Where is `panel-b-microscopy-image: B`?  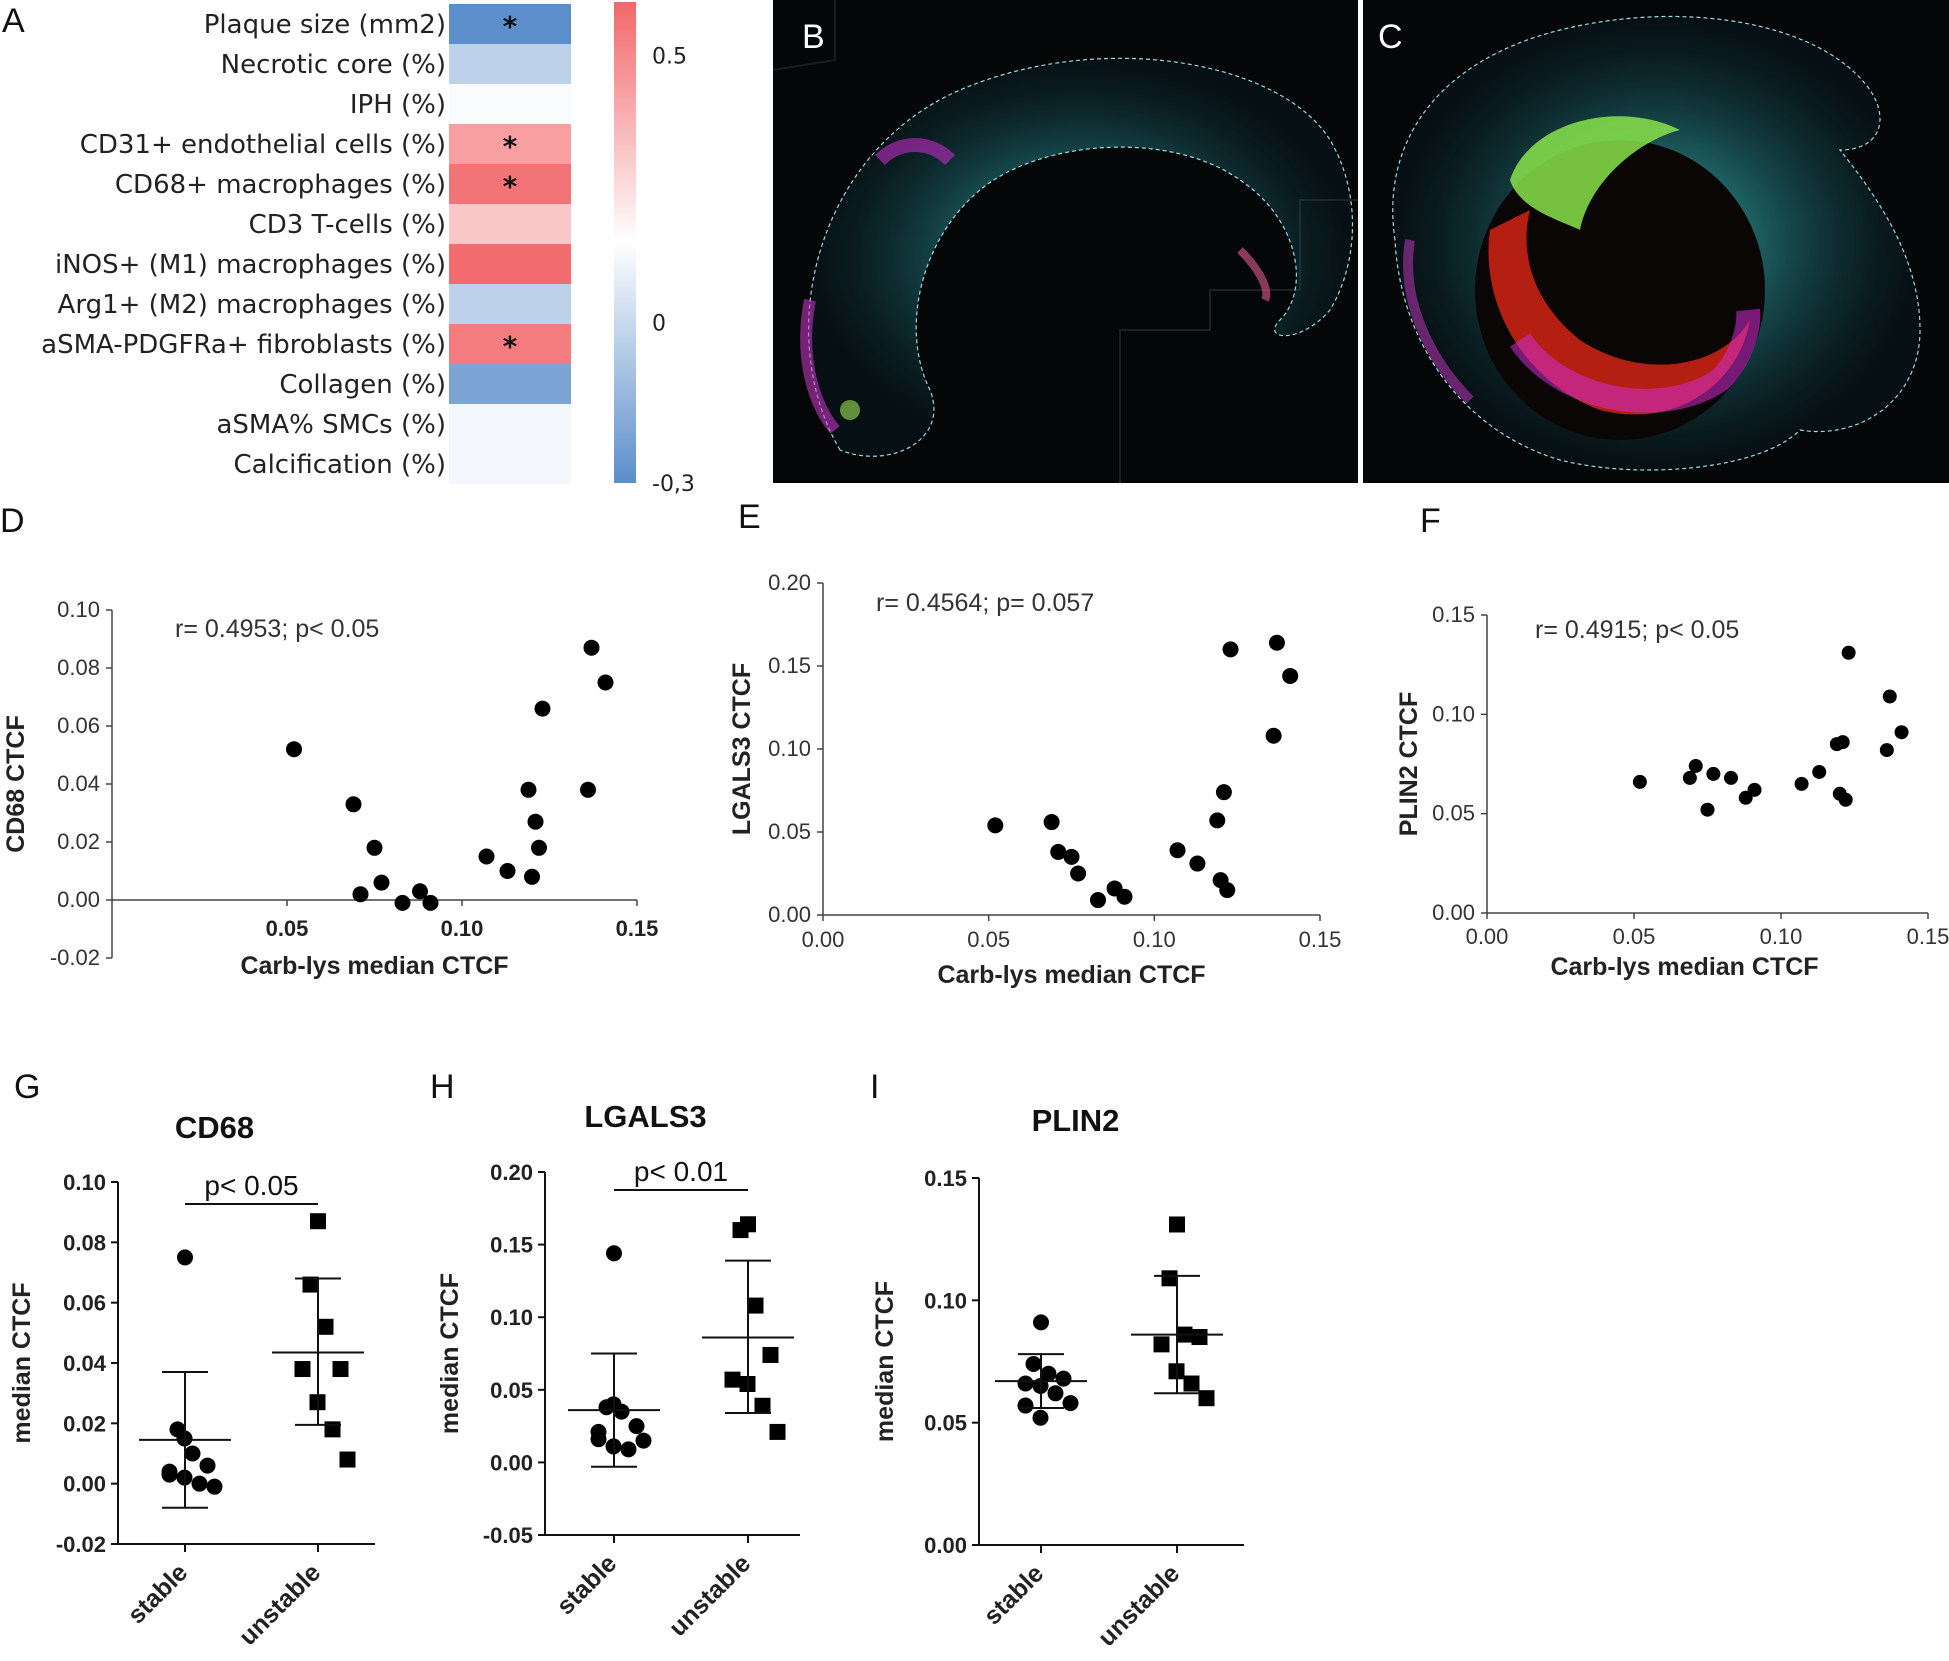
panel-b-microscopy-image: B is located at coordinates (1065, 241).